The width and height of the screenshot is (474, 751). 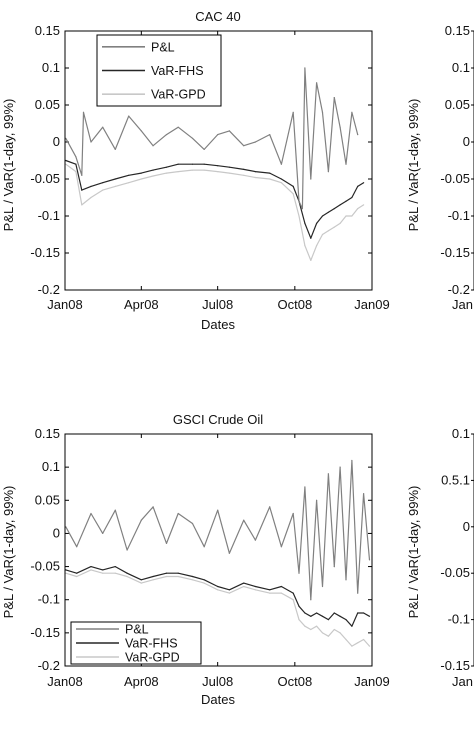 What do you see at coordinates (294, 304) in the screenshot?
I see `x-tick-label: Oct08` at bounding box center [294, 304].